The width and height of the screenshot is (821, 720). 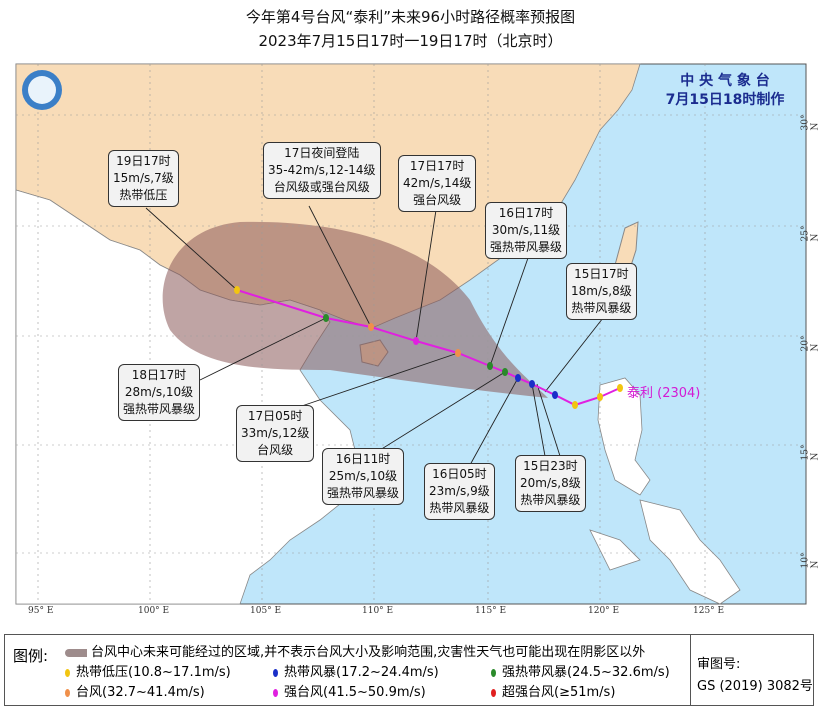 What do you see at coordinates (459, 491) in the screenshot?
I see `forecast-label: 16日05时 23m/s,9级 热带风暴级` at bounding box center [459, 491].